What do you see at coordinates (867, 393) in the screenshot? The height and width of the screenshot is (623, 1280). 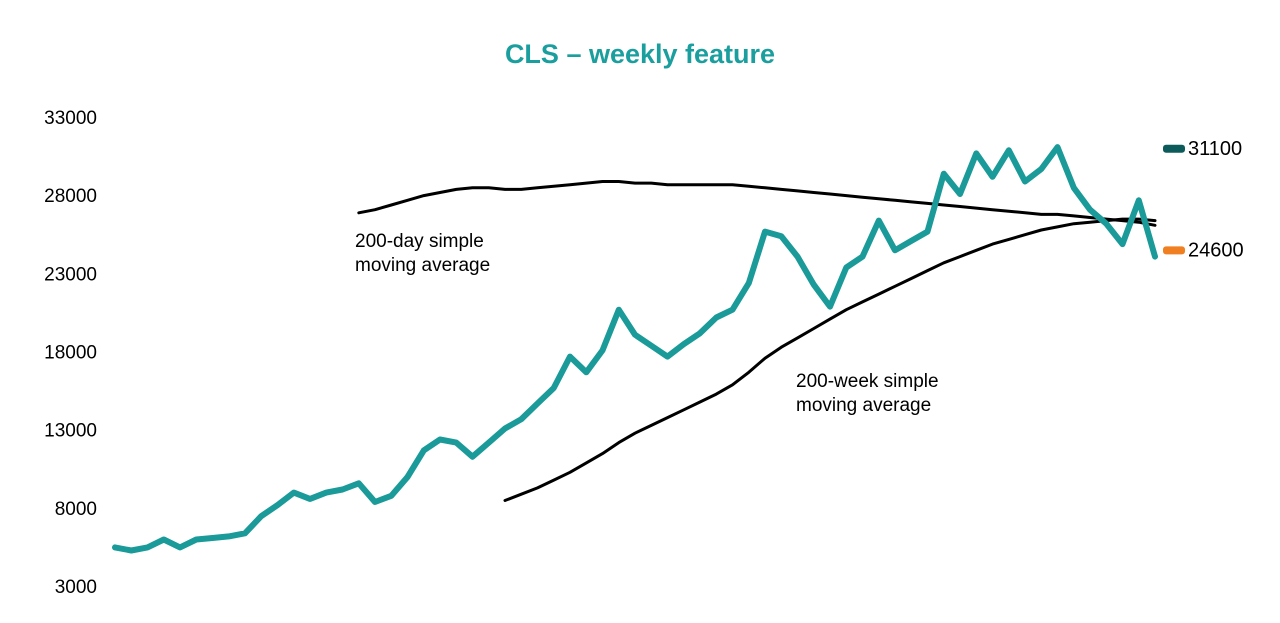 I see `annotation: 200-week simple moving average` at bounding box center [867, 393].